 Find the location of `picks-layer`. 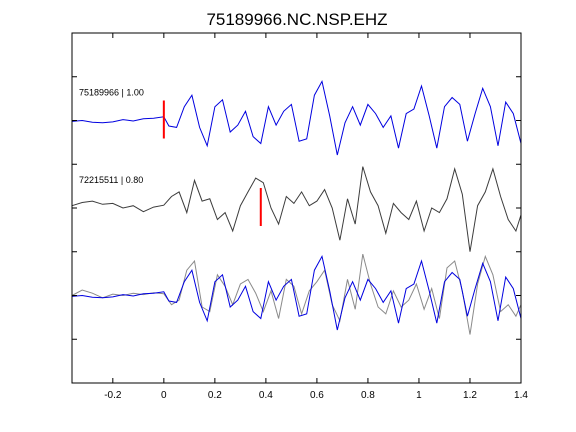

picks-layer is located at coordinates (212, 163).